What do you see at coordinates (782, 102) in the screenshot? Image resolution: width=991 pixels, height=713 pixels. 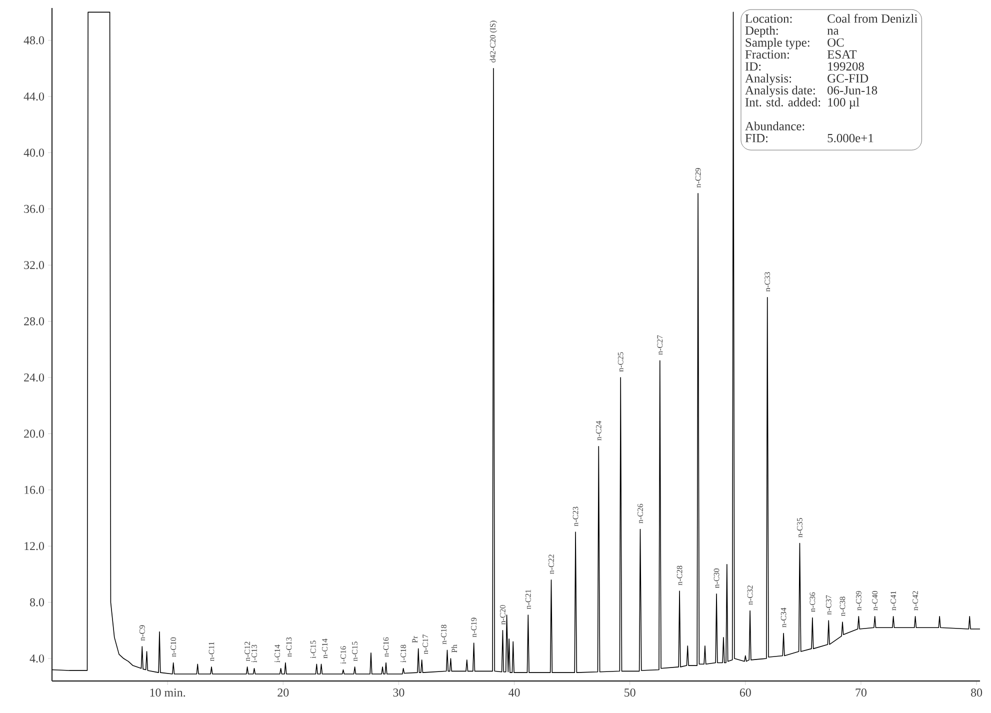 I see `annotation: Int. std. added:` at bounding box center [782, 102].